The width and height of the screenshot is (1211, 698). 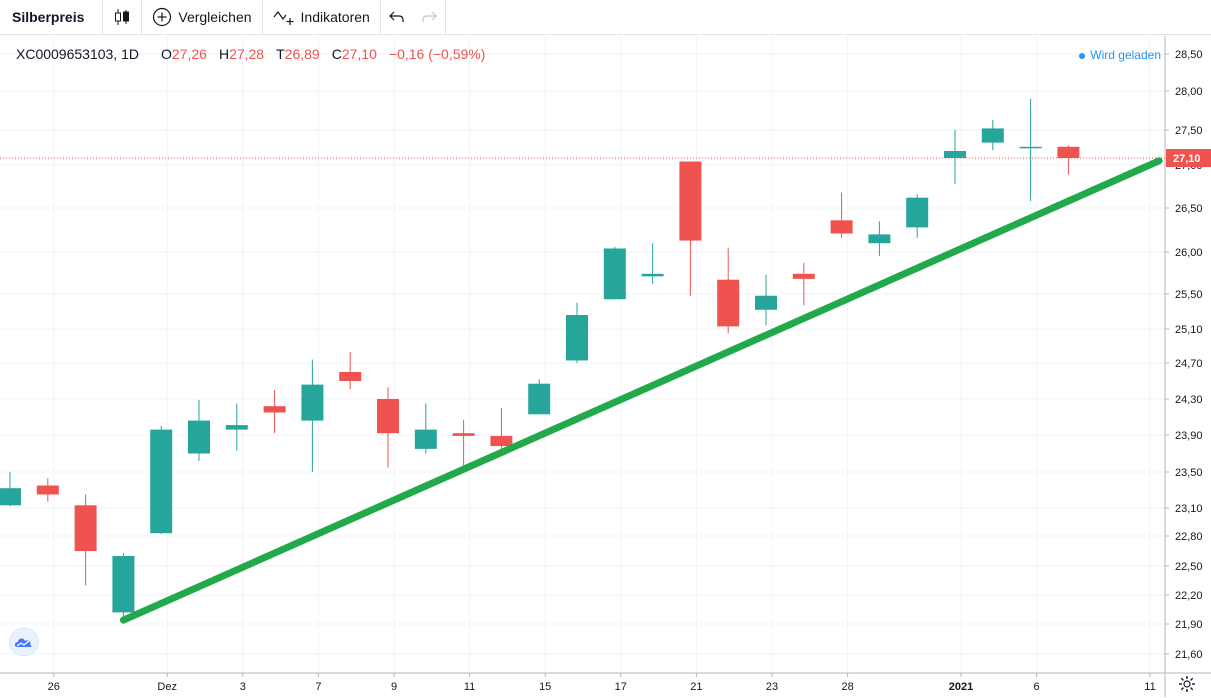 I want to click on open-label: O, so click(x=166, y=54).